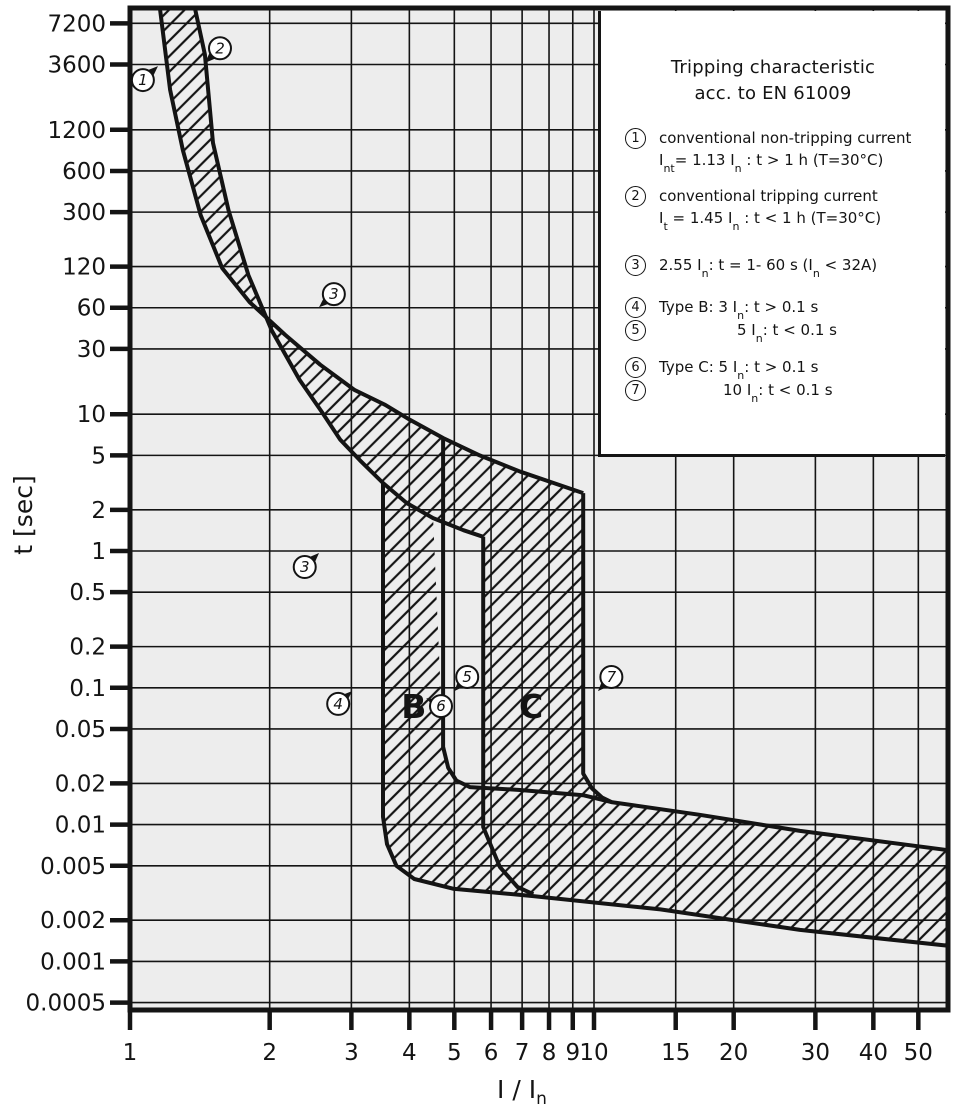 This screenshot has height=1120, width=953. I want to click on x-tick-label: 4, so click(409, 1053).